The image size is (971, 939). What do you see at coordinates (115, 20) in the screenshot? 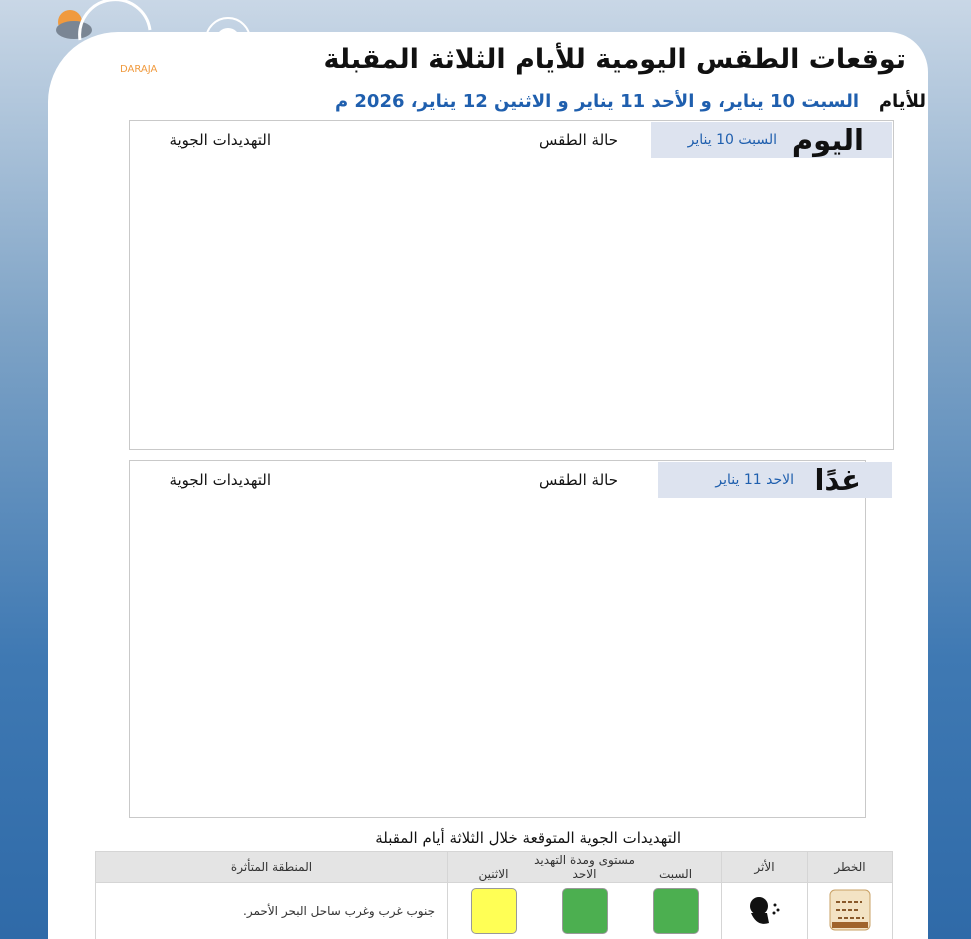
I see `logo-arc` at bounding box center [115, 20].